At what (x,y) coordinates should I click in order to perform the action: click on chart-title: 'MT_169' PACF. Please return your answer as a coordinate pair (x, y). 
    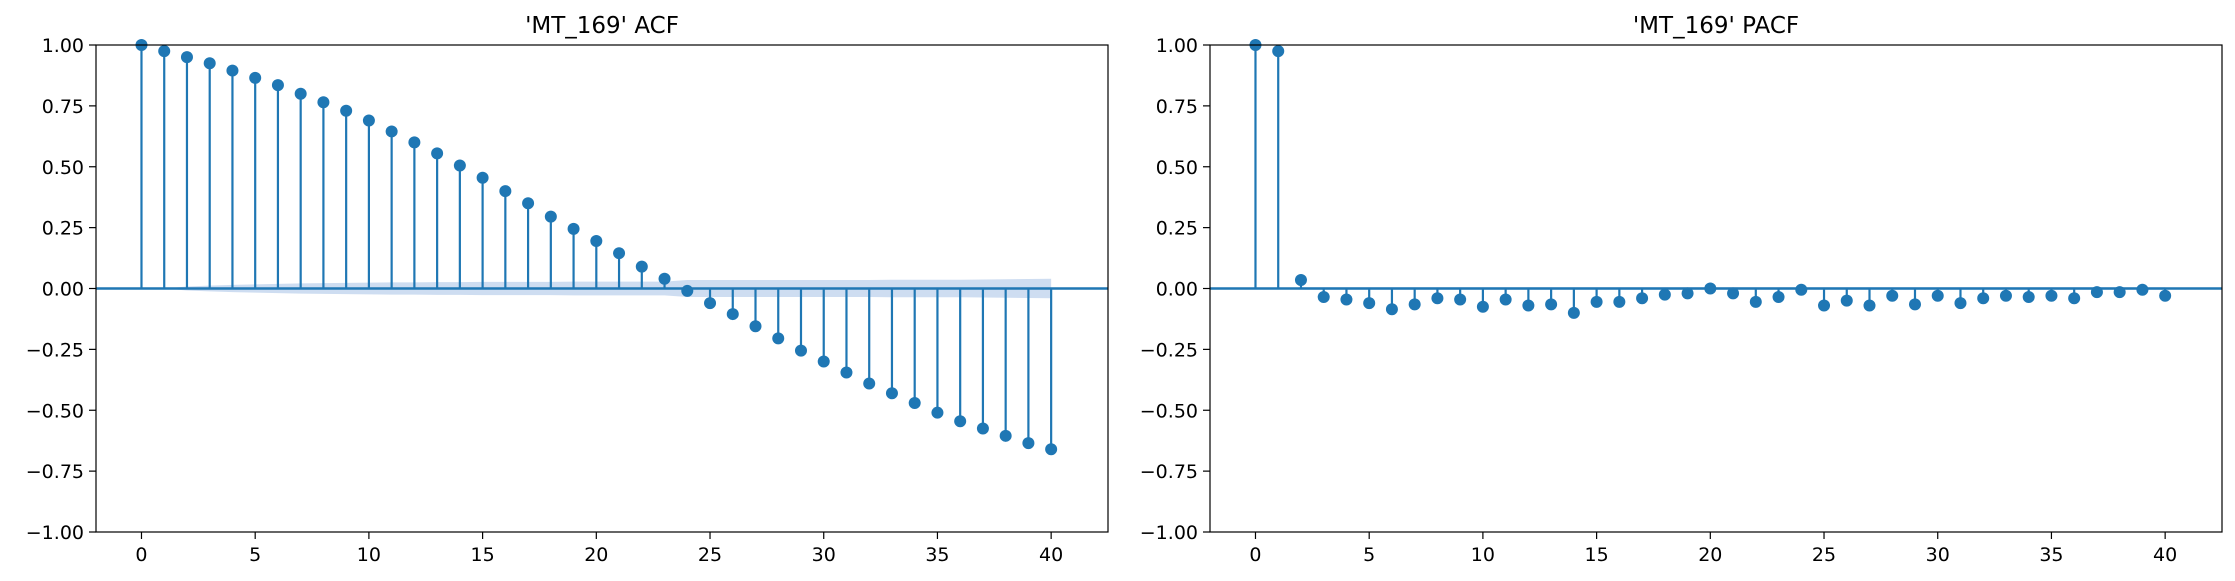
    Looking at the image, I should click on (1716, 26).